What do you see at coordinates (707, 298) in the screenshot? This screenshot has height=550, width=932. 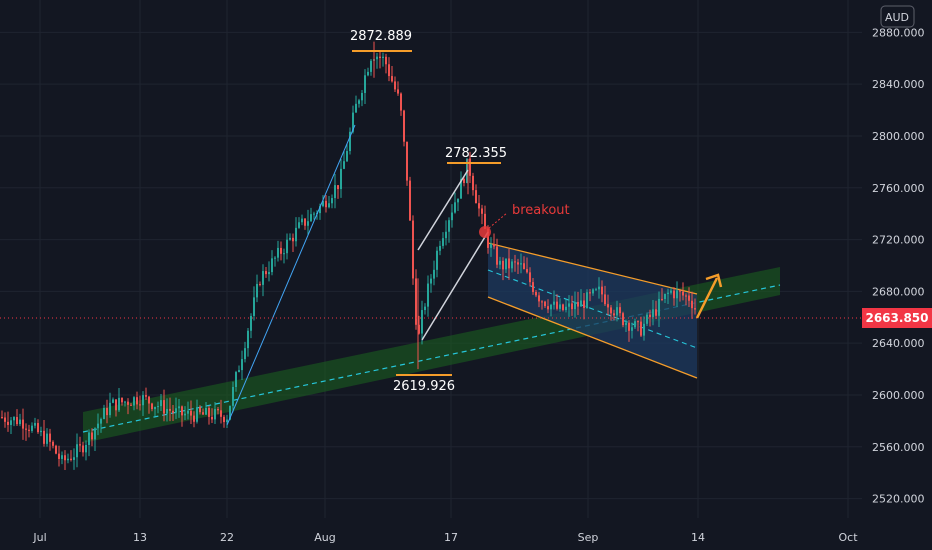 I see `projection-arrow` at bounding box center [707, 298].